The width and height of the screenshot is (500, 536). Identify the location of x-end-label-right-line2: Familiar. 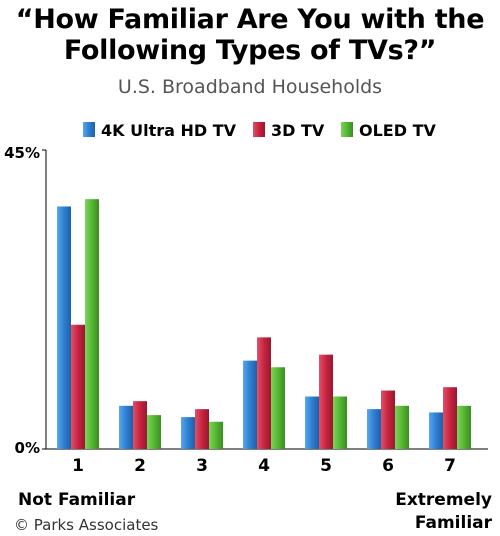
(454, 523).